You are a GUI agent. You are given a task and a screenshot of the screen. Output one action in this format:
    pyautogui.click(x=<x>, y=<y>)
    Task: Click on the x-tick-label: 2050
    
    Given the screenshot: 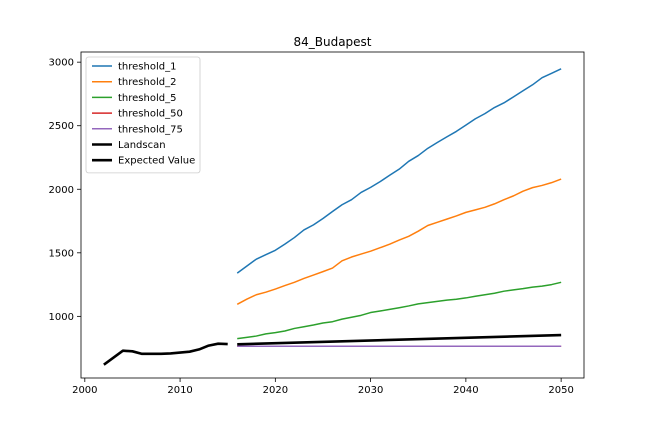 What is the action you would take?
    pyautogui.click(x=560, y=390)
    